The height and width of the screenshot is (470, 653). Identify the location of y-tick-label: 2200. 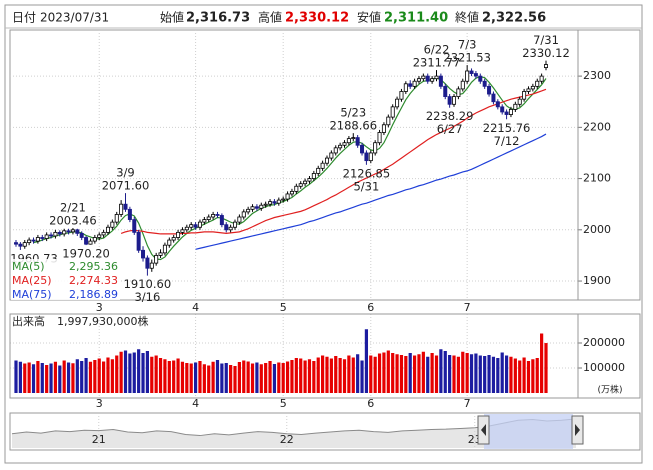
(597, 126).